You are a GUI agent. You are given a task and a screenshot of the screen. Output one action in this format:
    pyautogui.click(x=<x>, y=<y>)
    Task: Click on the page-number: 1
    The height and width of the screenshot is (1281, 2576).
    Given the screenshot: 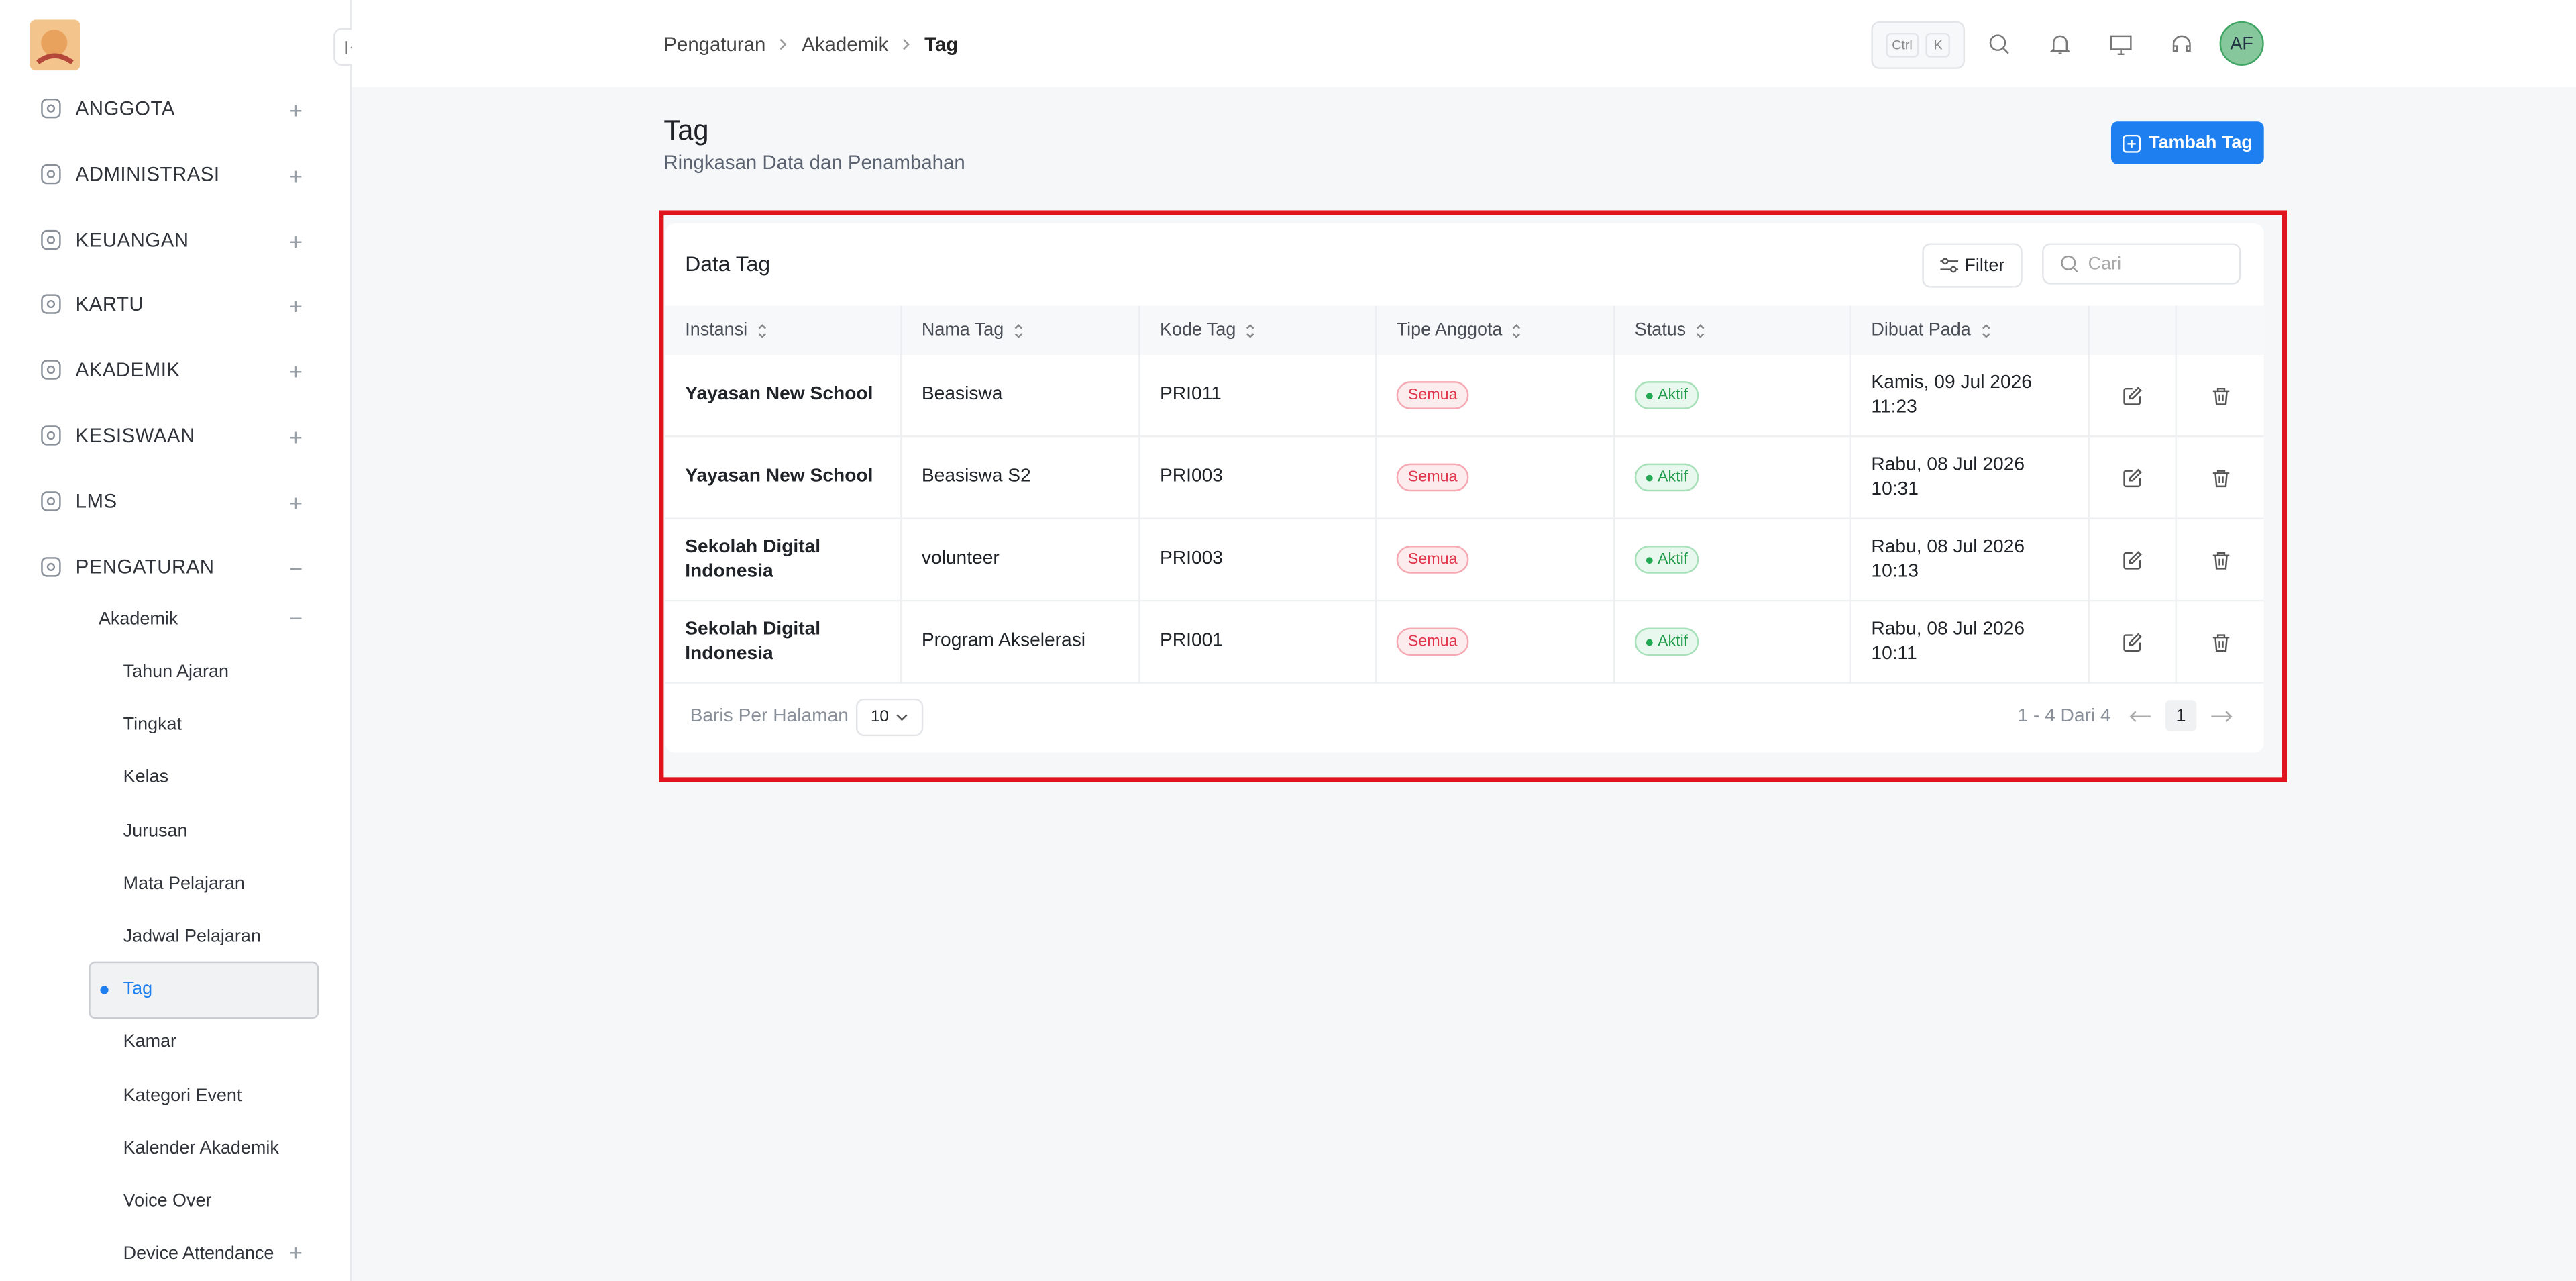 What is the action you would take?
    pyautogui.click(x=2181, y=715)
    